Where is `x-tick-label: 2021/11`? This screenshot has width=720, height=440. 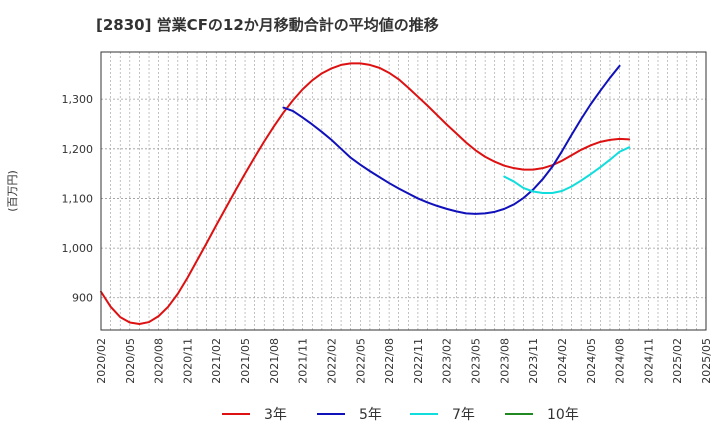 x-tick-label: 2021/11 is located at coordinates (303, 361).